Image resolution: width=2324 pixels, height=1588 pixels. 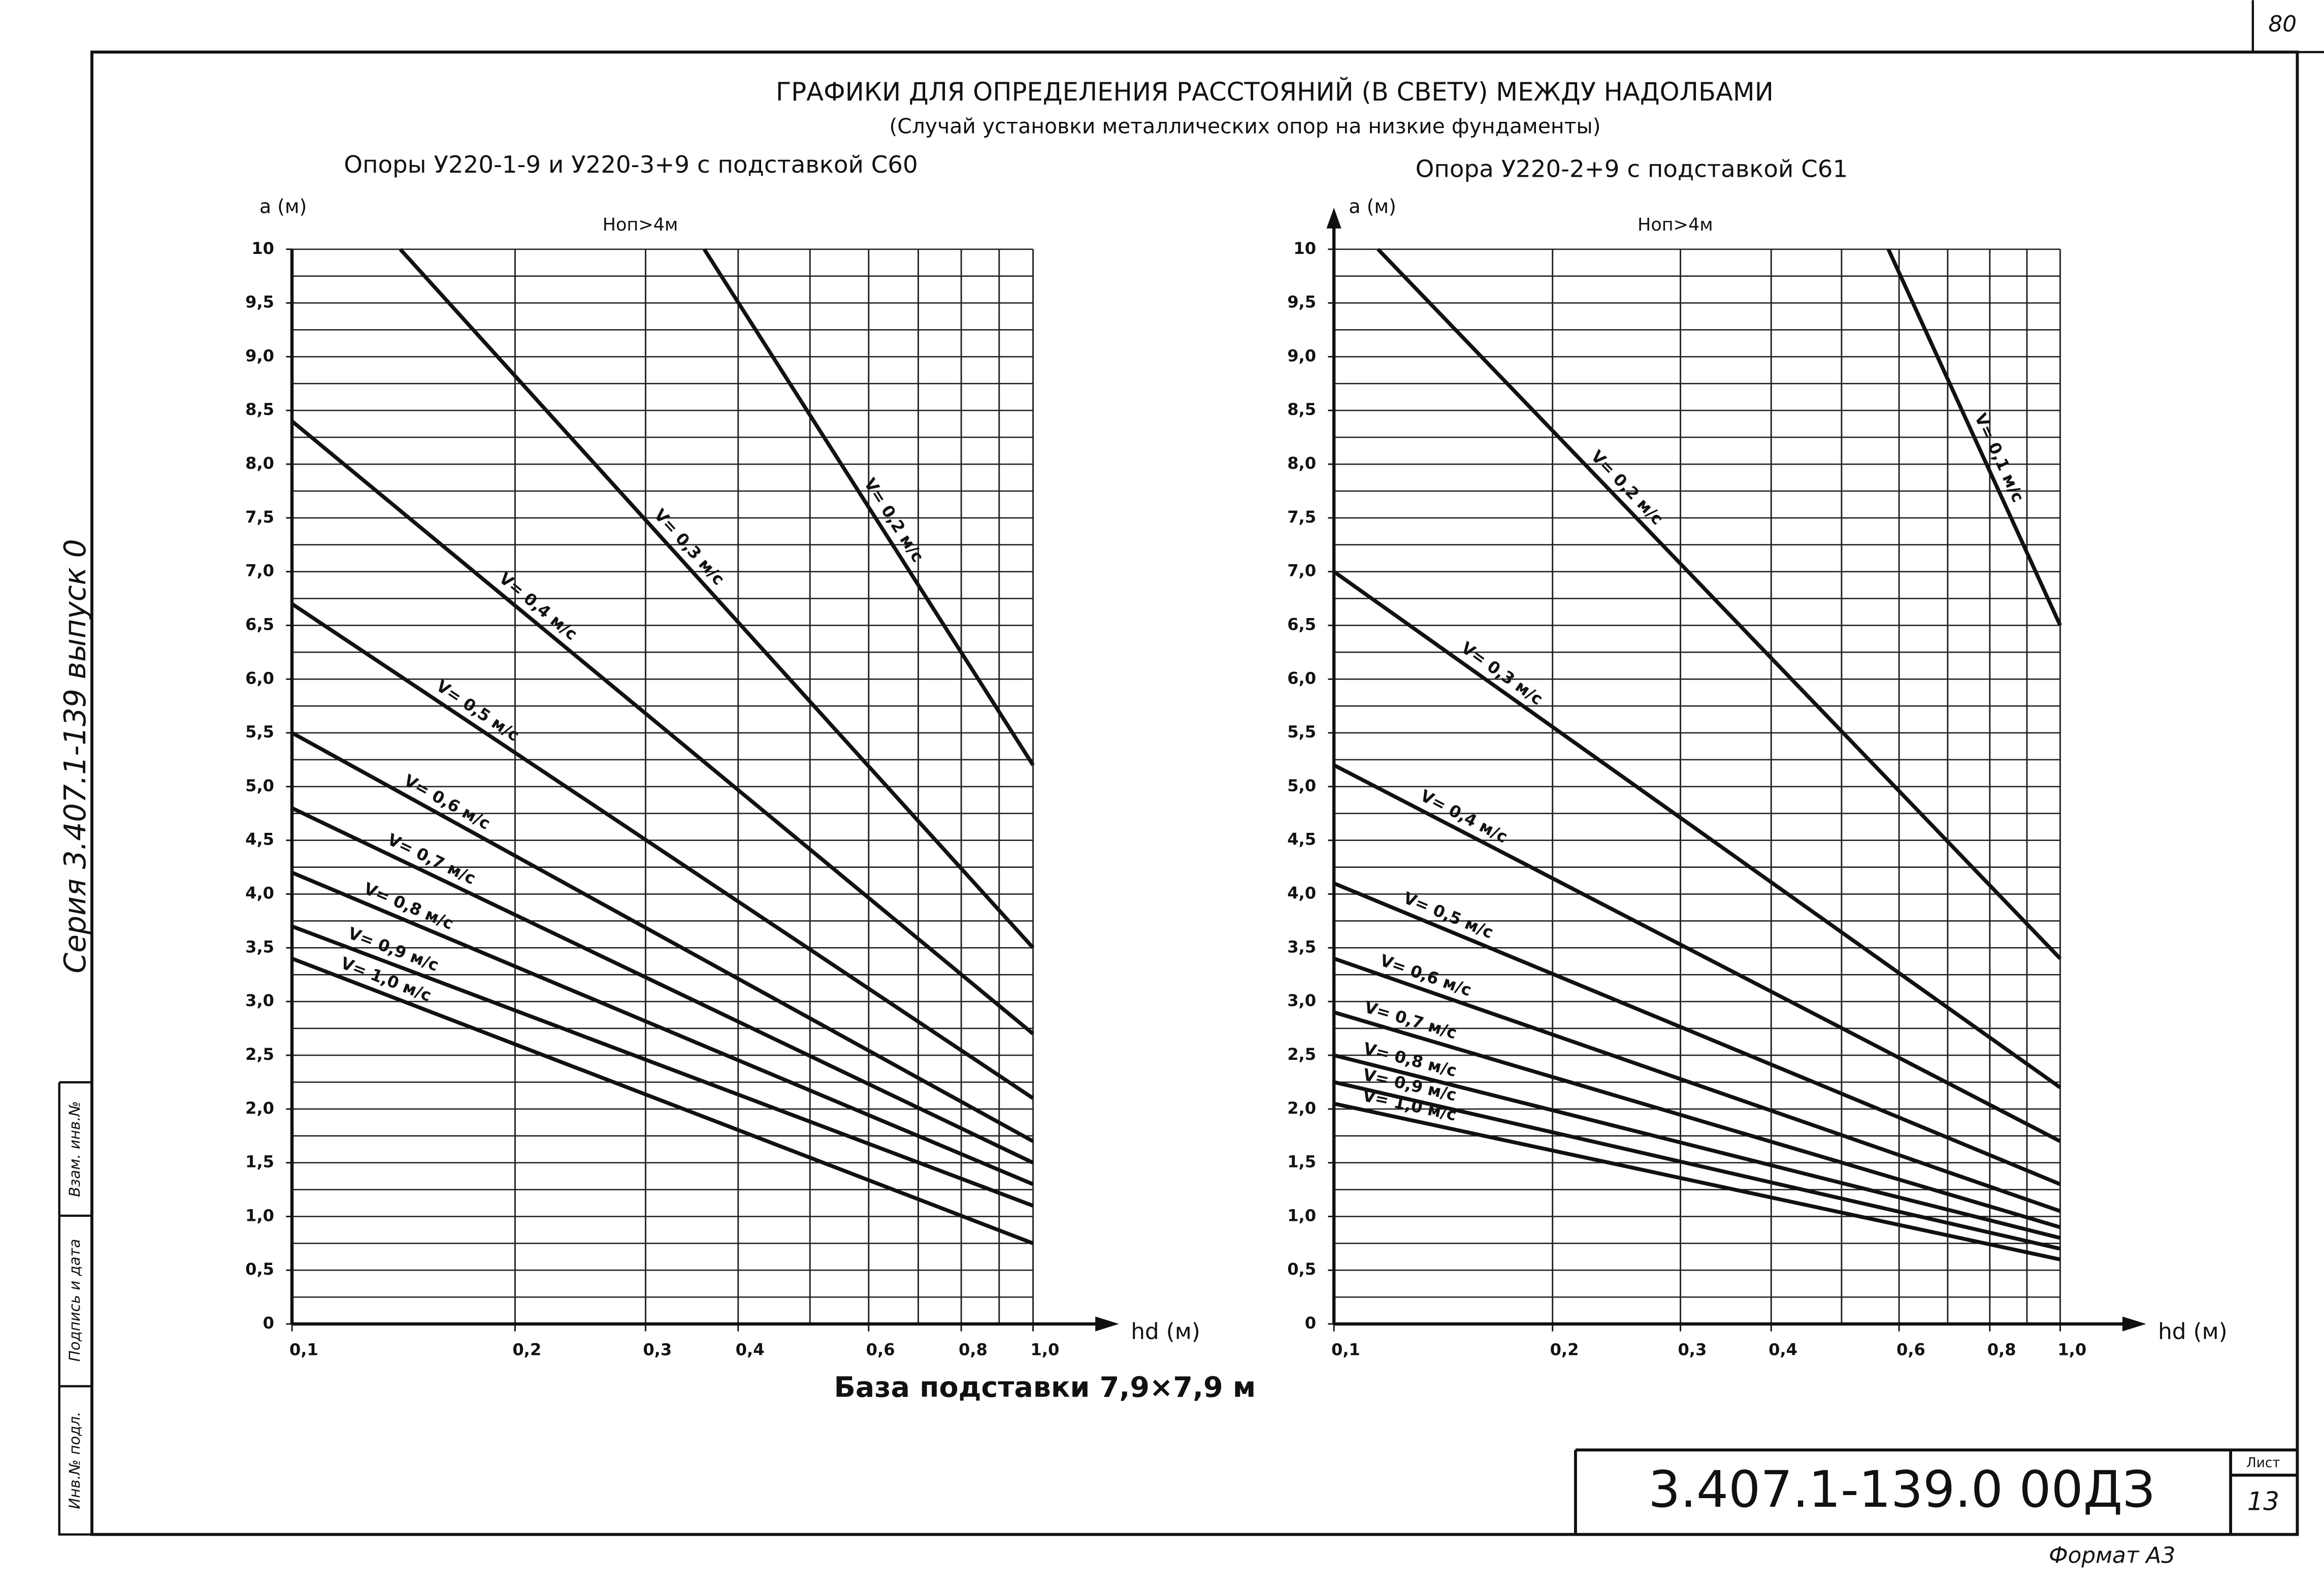 I want to click on sheet-number: 13, so click(x=2263, y=1501).